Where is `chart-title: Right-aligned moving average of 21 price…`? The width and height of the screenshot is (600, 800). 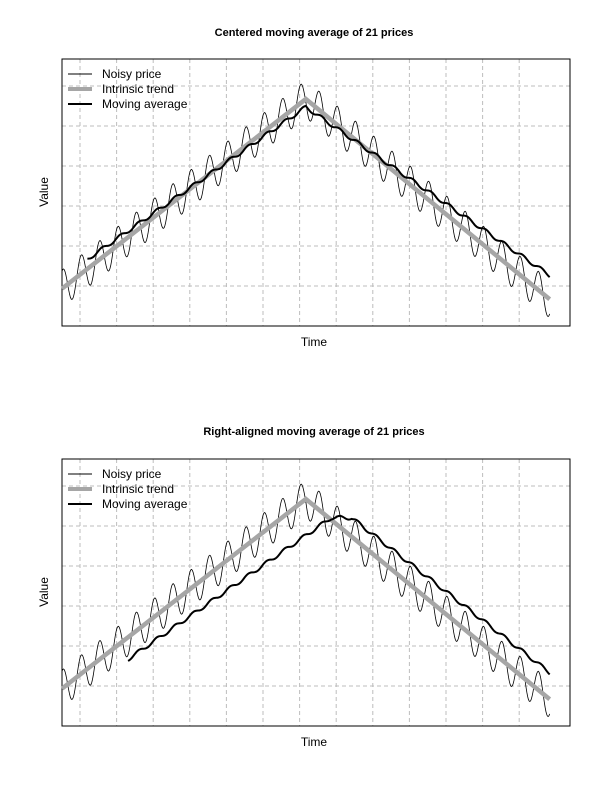
chart-title: Right-aligned moving average of 21 price… is located at coordinates (313, 432).